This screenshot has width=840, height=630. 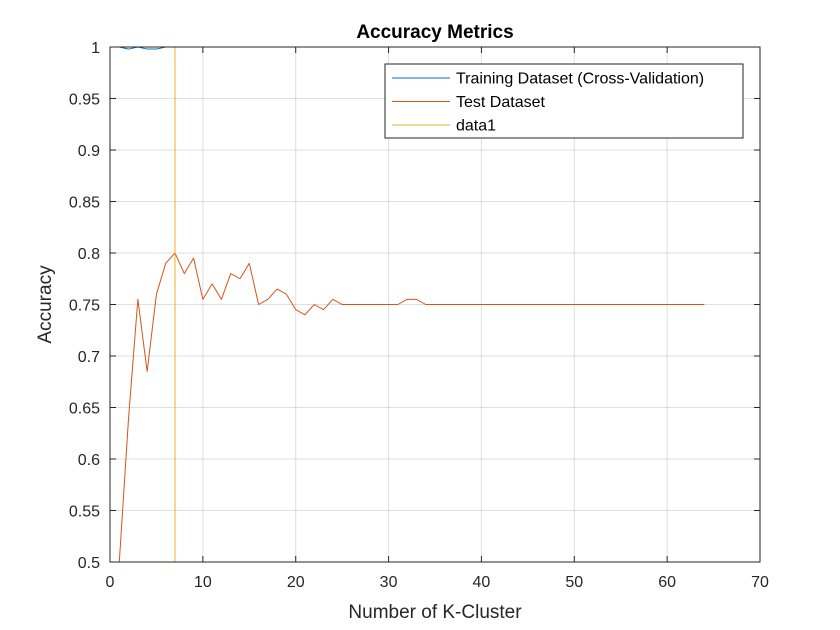 I want to click on x-tick-label: 0, so click(x=110, y=582).